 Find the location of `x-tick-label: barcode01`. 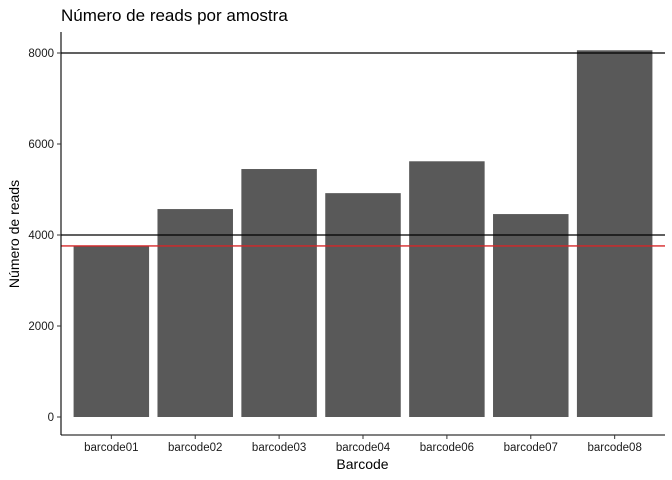

x-tick-label: barcode01 is located at coordinates (111, 448).